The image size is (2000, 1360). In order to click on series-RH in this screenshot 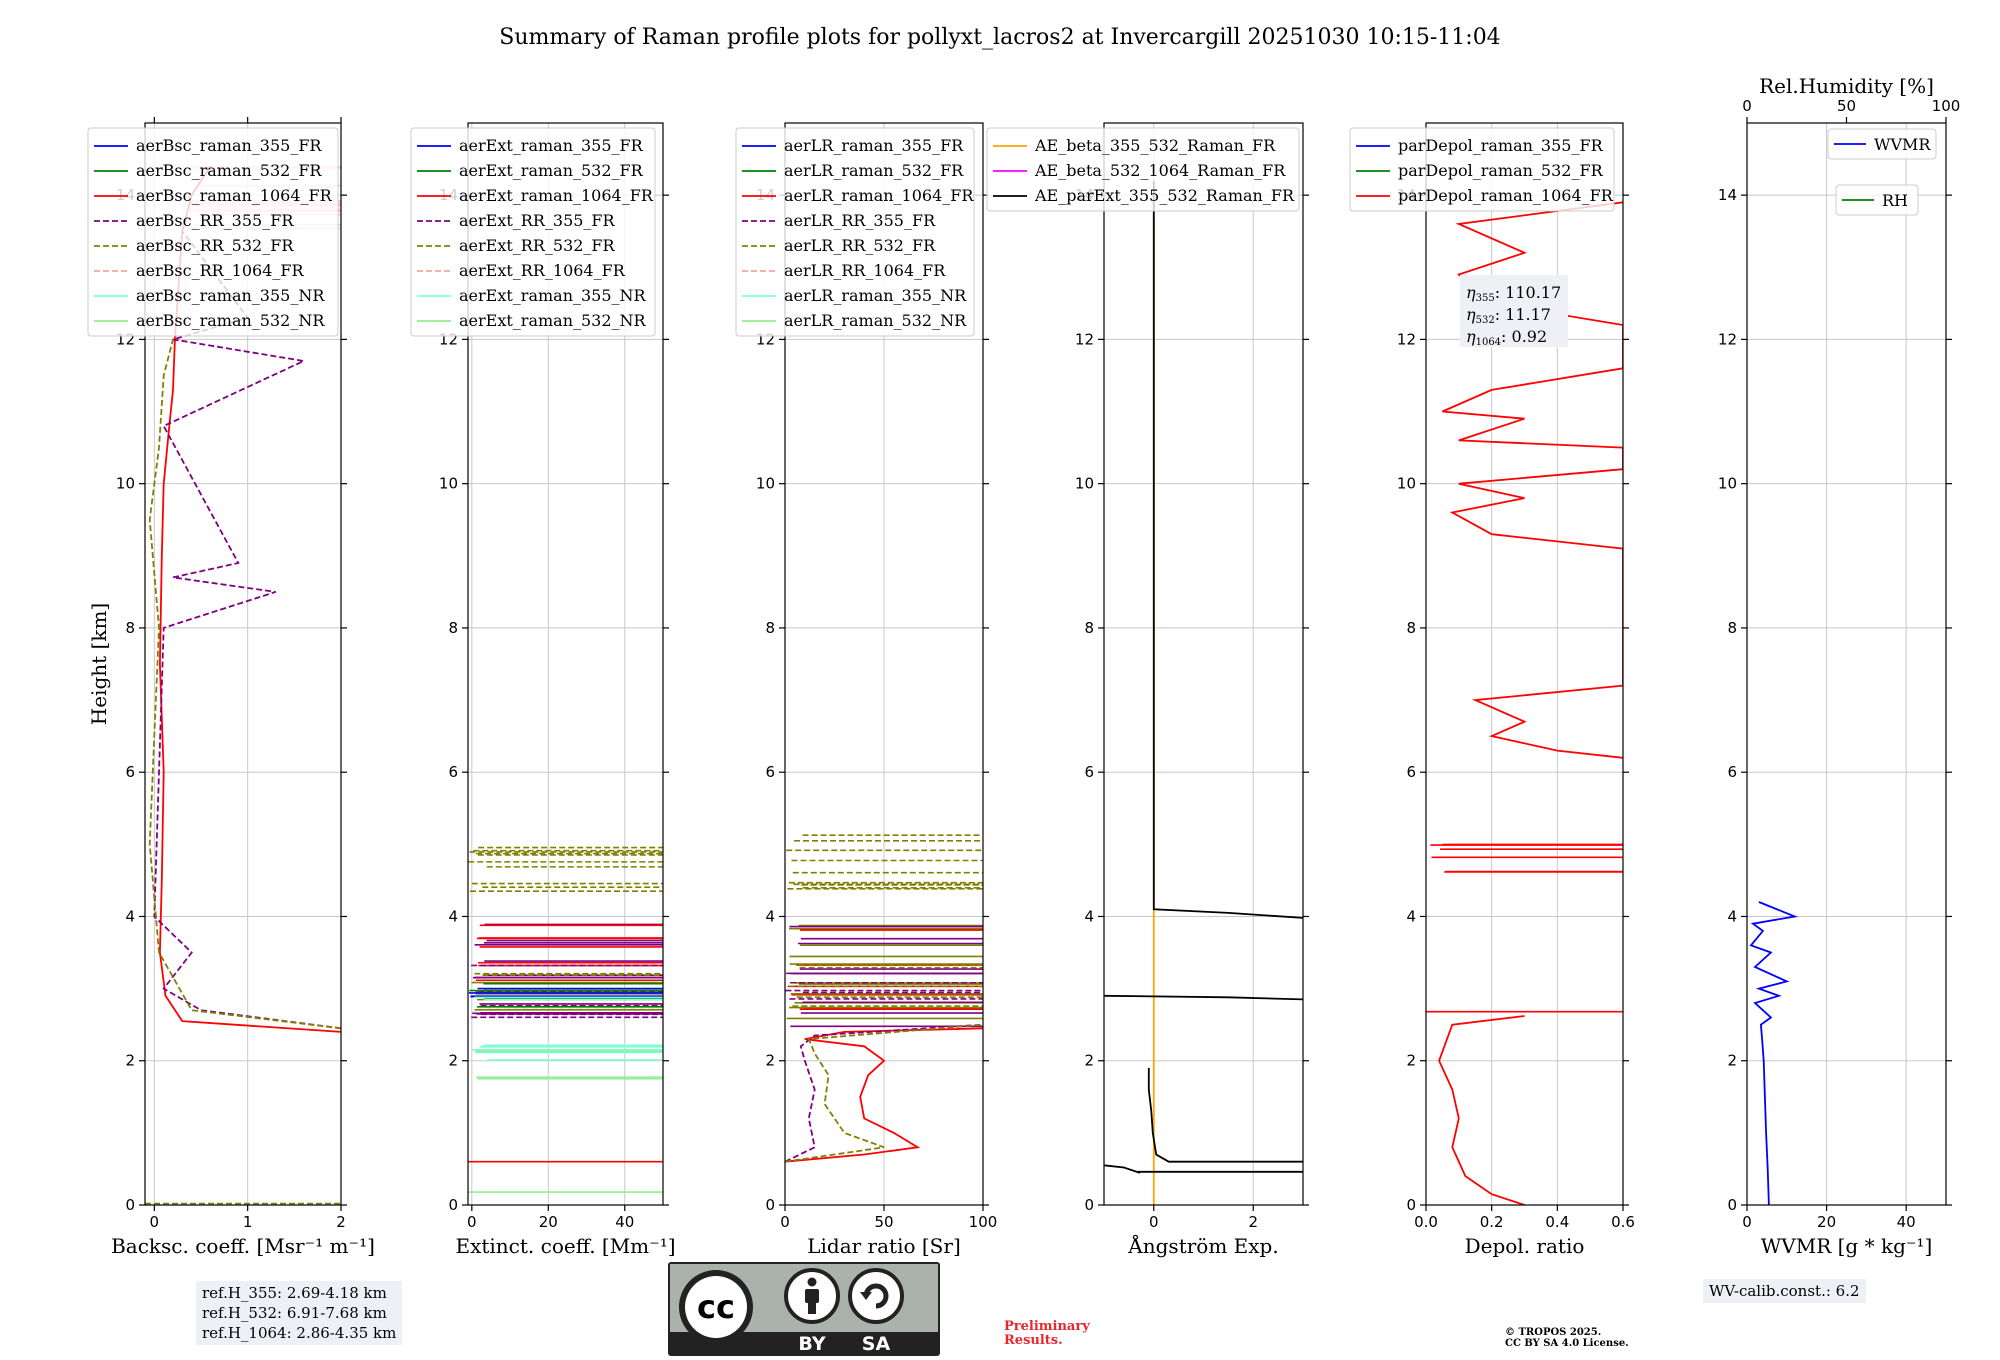, I will do `click(1993, 1046)`.